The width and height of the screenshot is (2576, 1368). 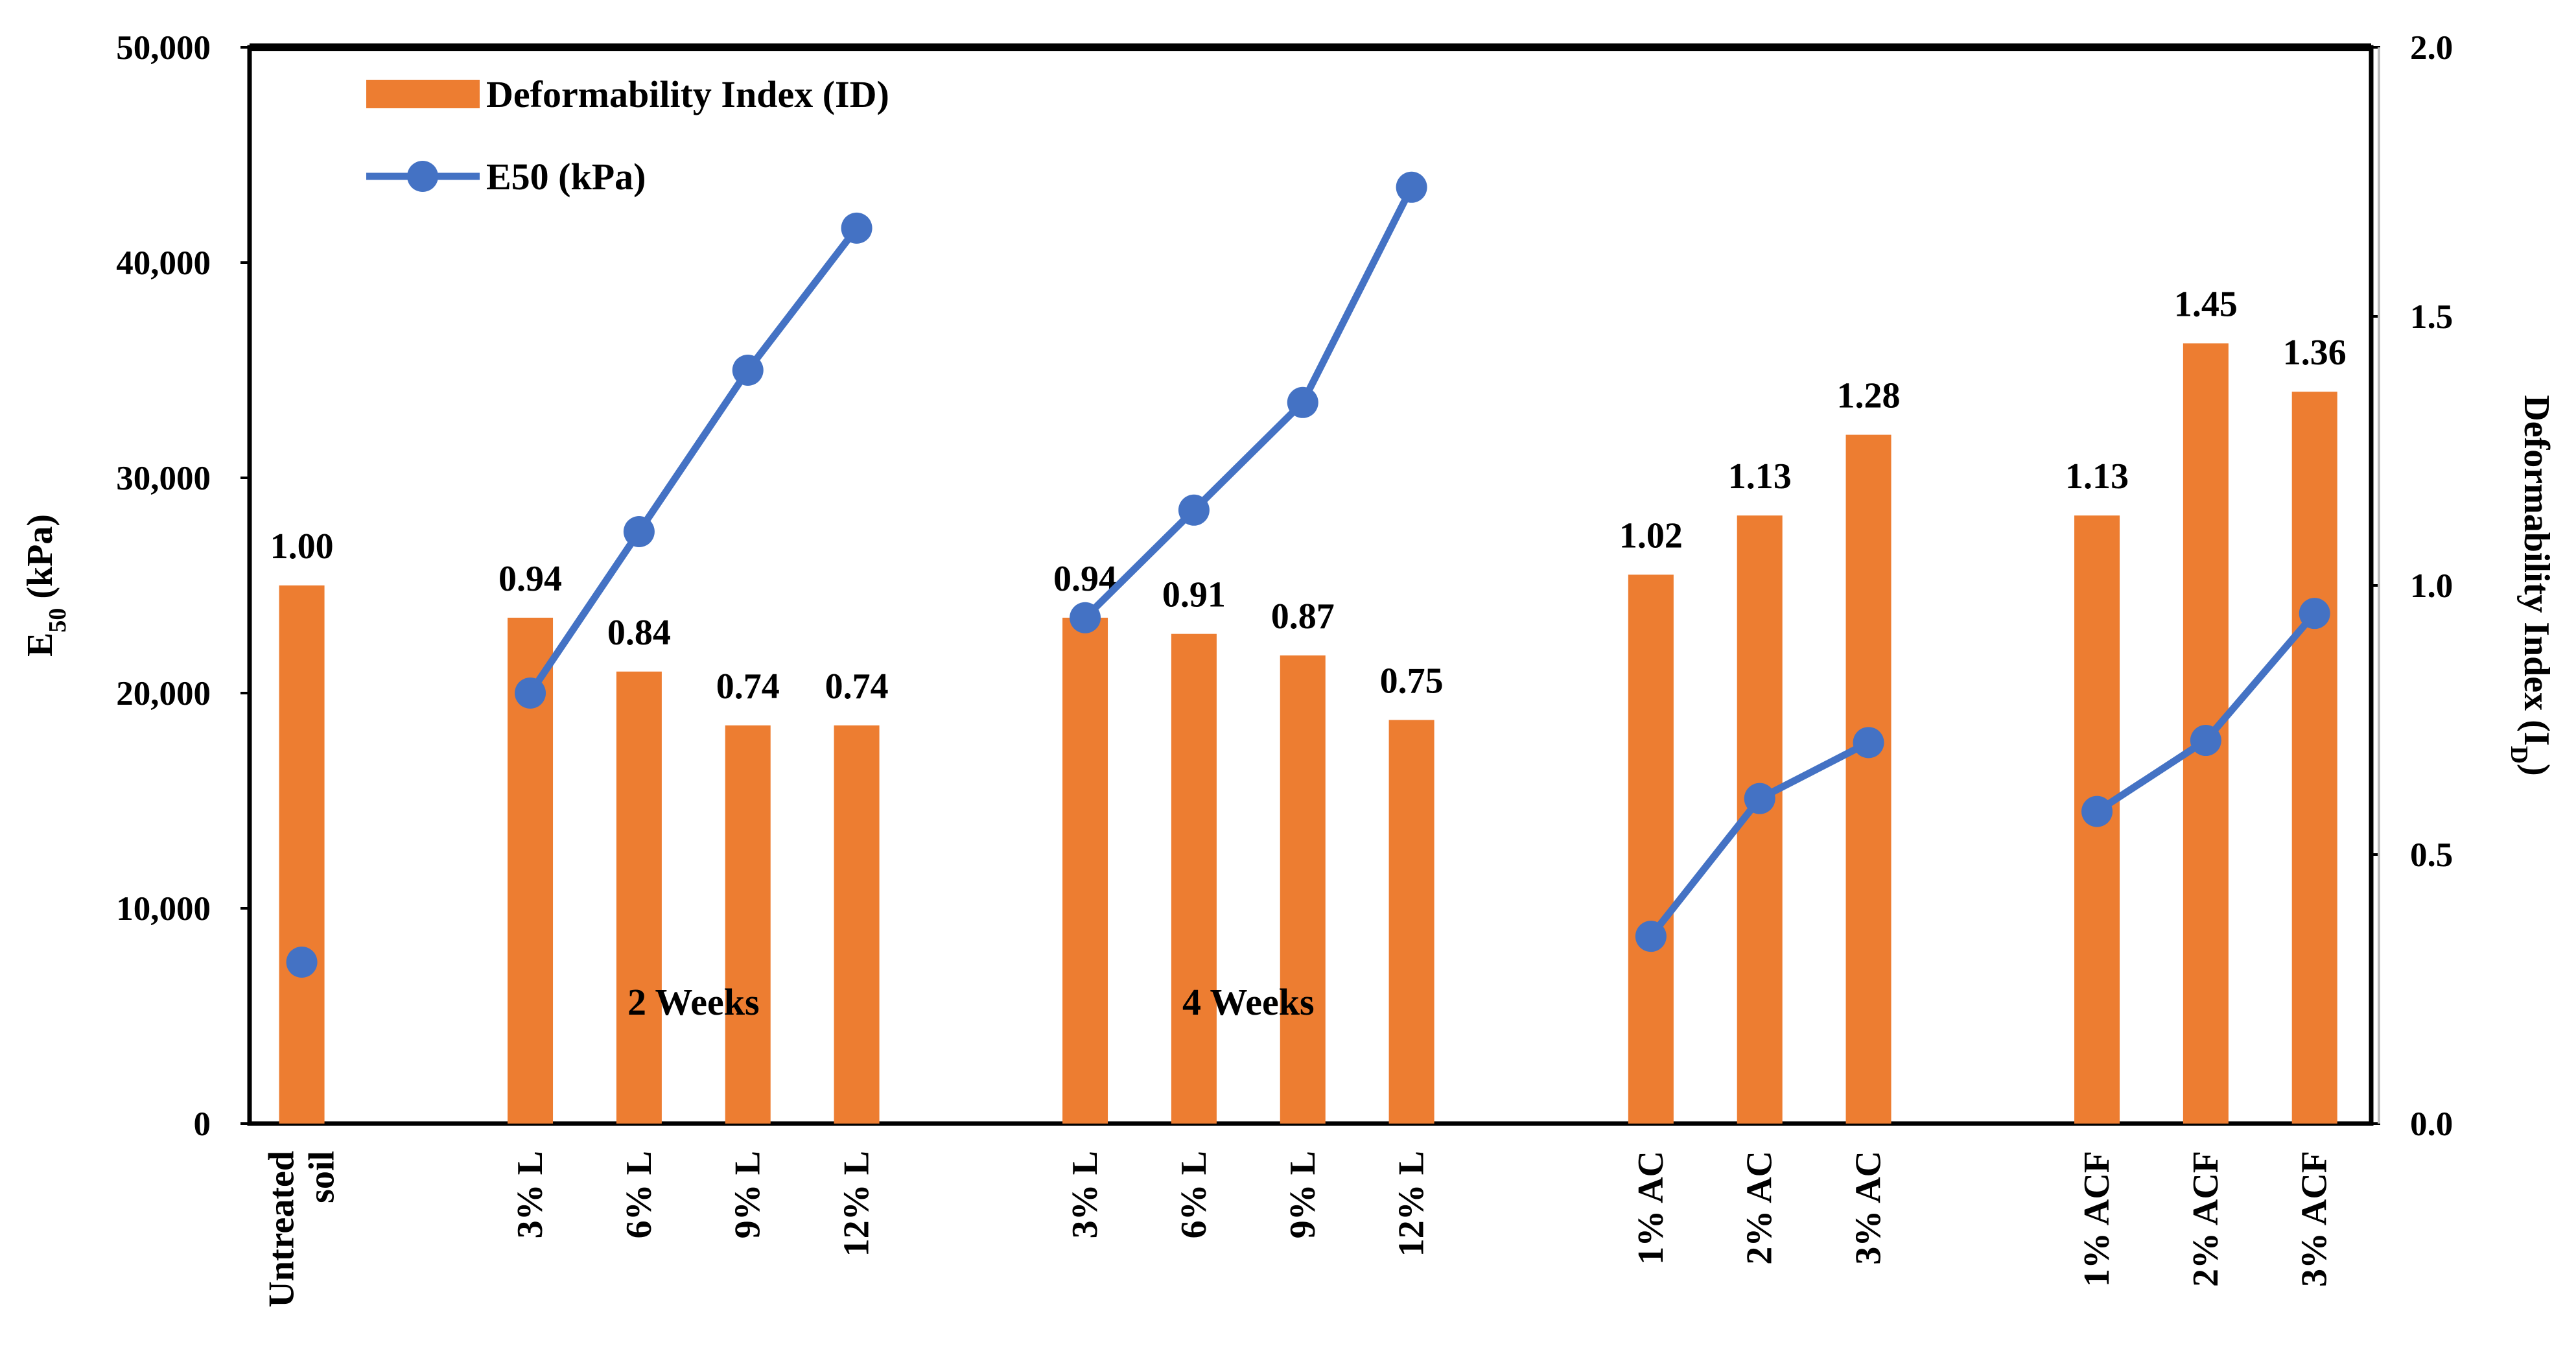 I want to click on category-label-12: 1% ACF, so click(x=2097, y=1219).